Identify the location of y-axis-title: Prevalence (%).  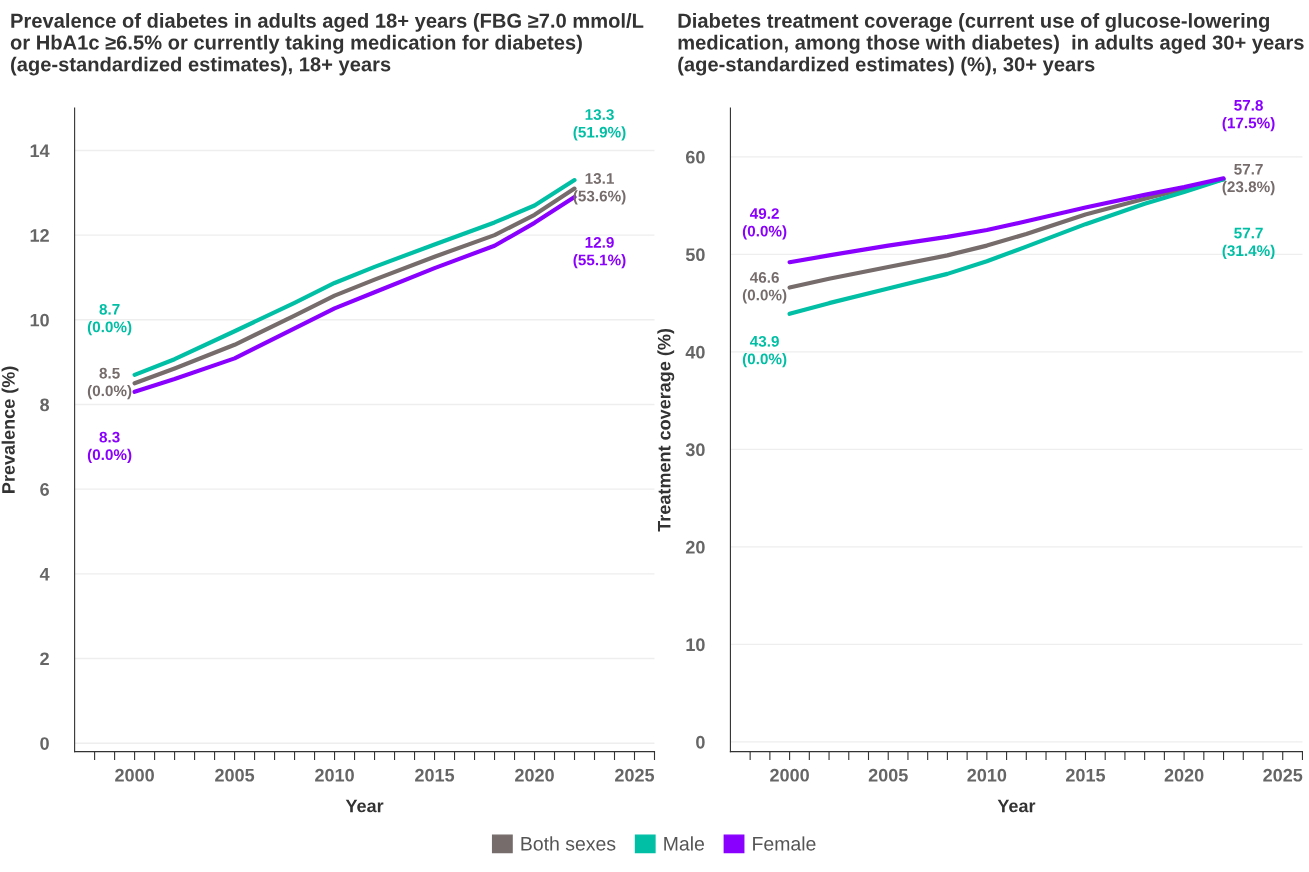
(10, 429).